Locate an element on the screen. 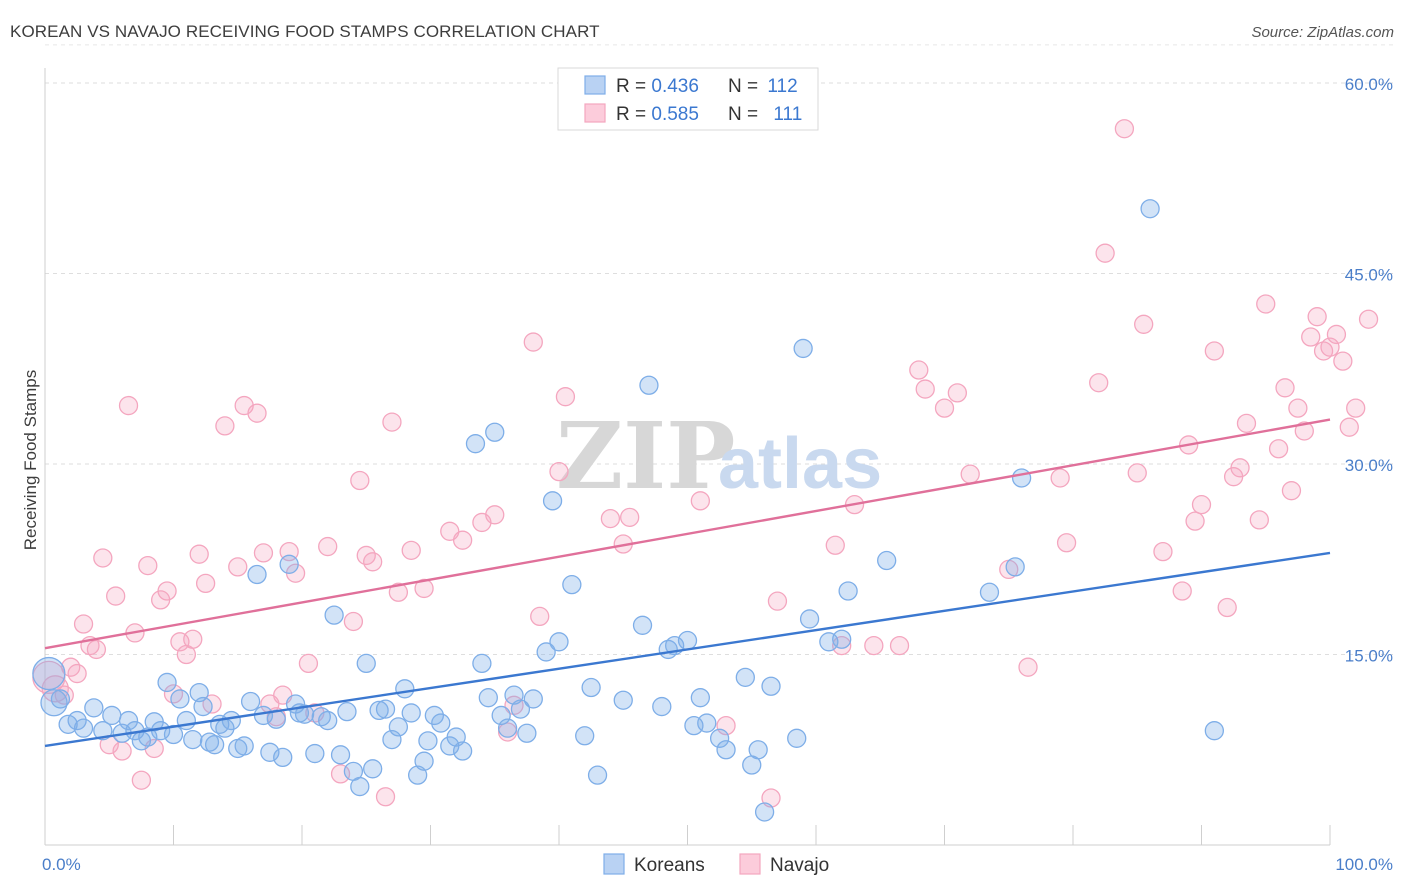  y-tick-label-0: 15.0% is located at coordinates (1369, 656).